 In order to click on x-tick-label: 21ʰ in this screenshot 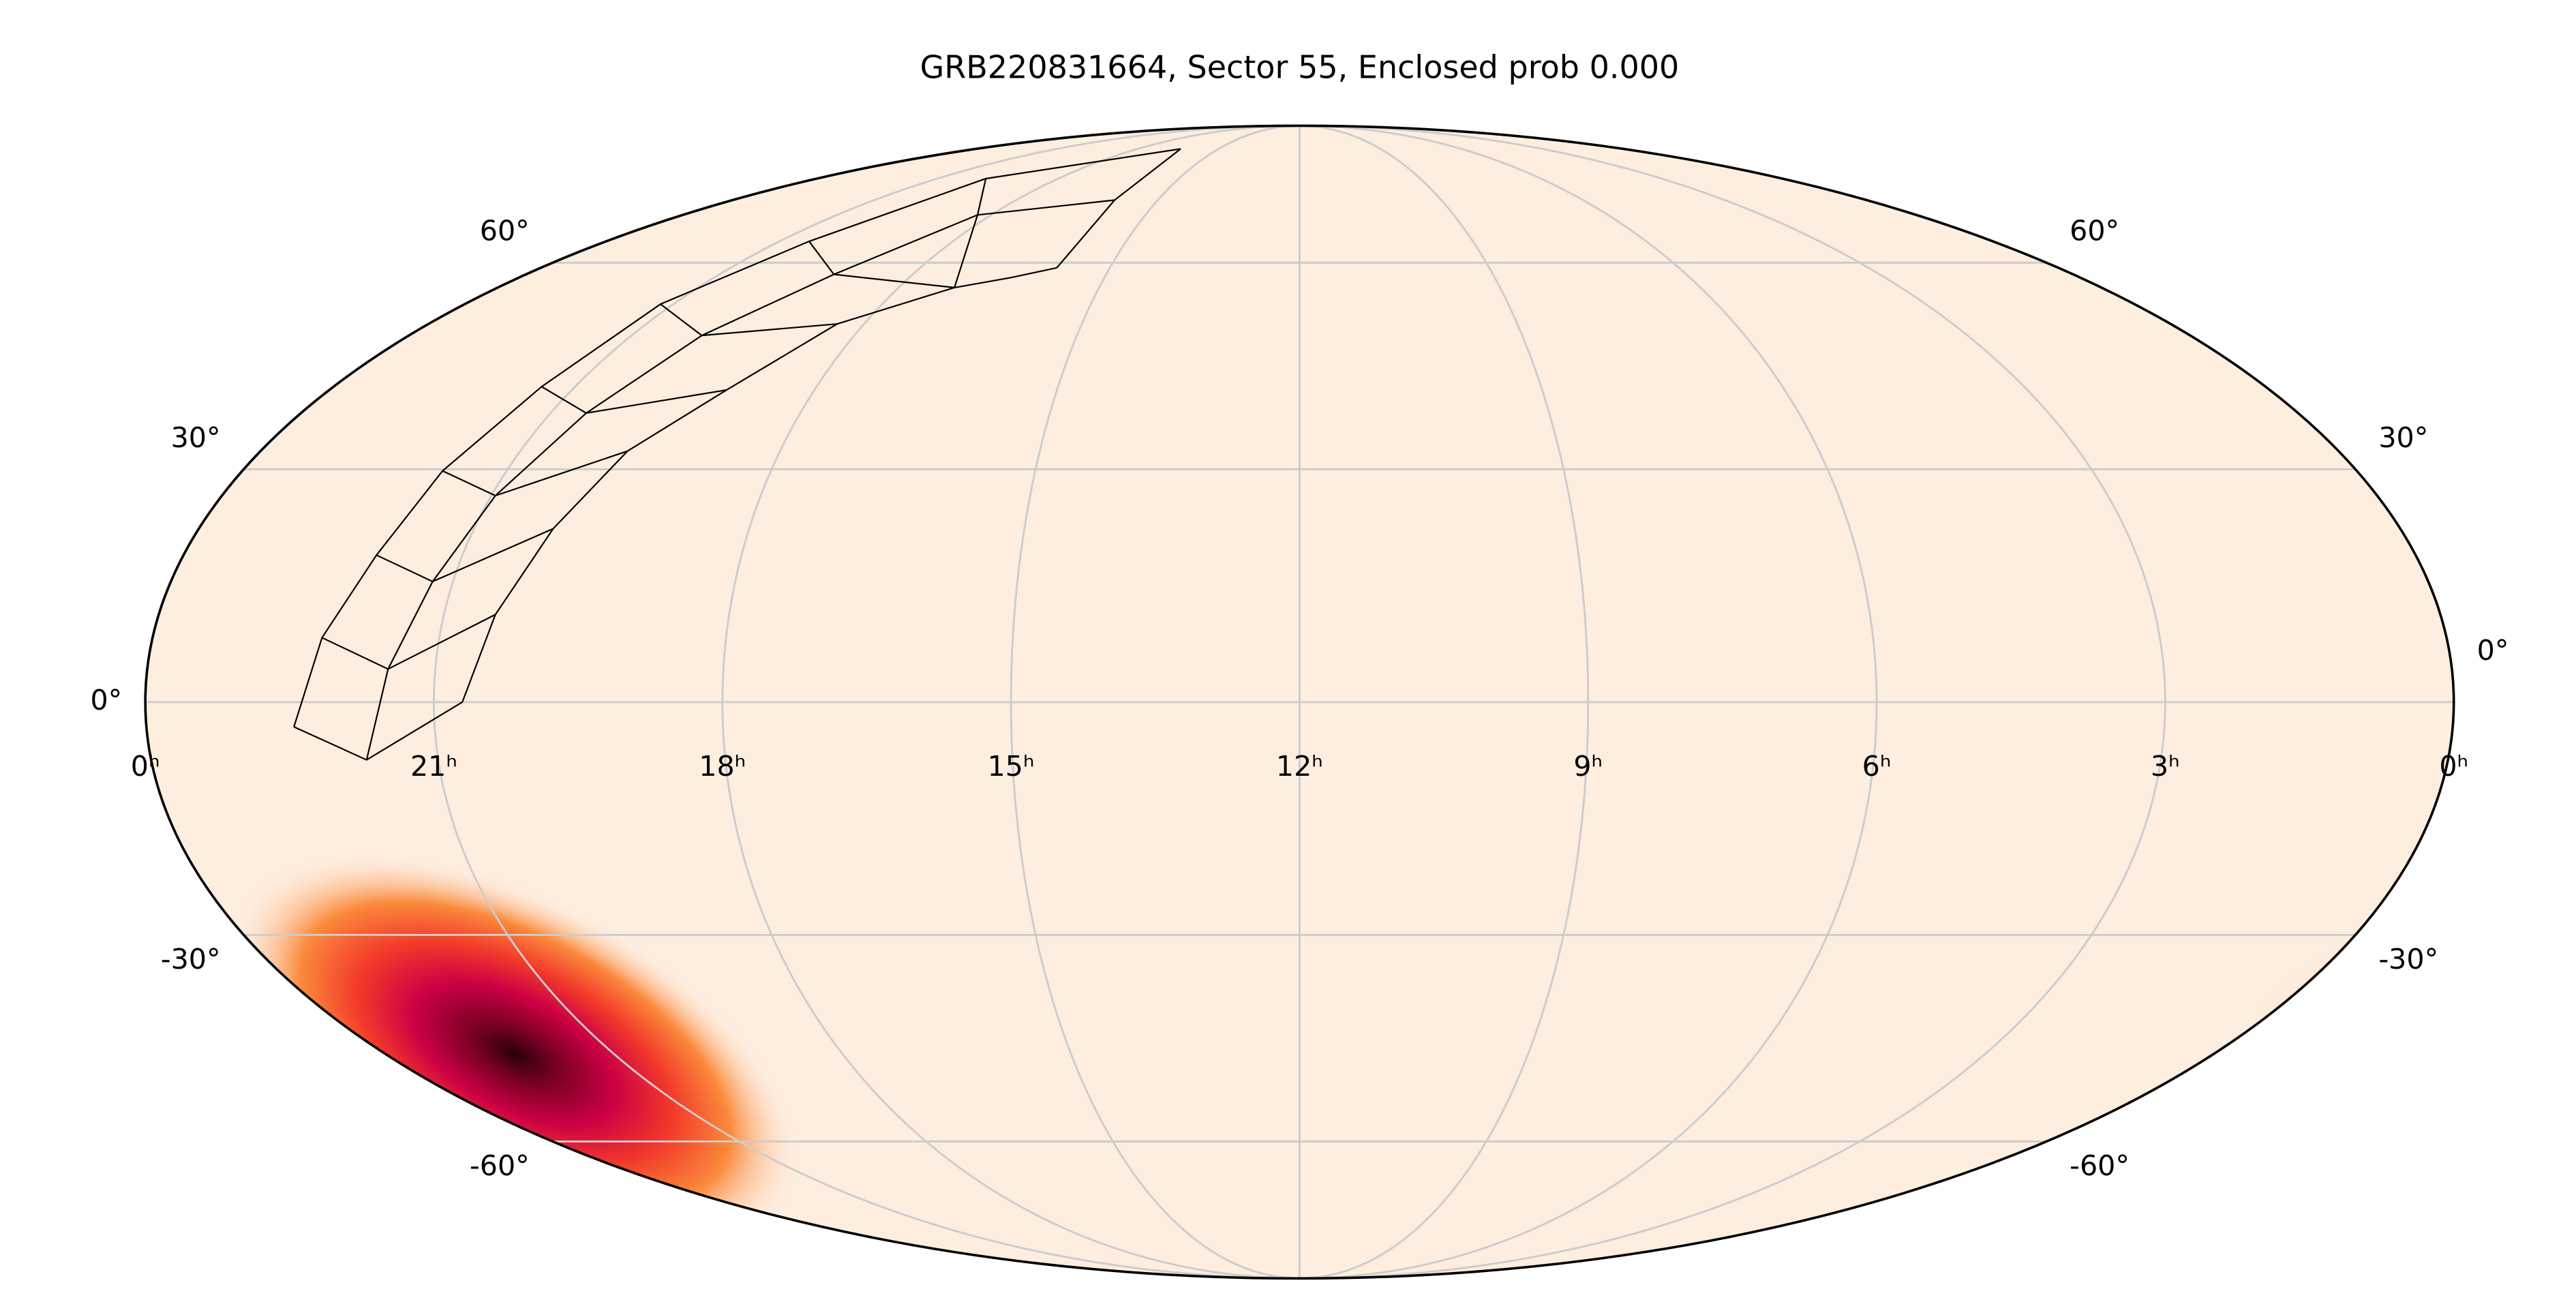, I will do `click(433, 766)`.